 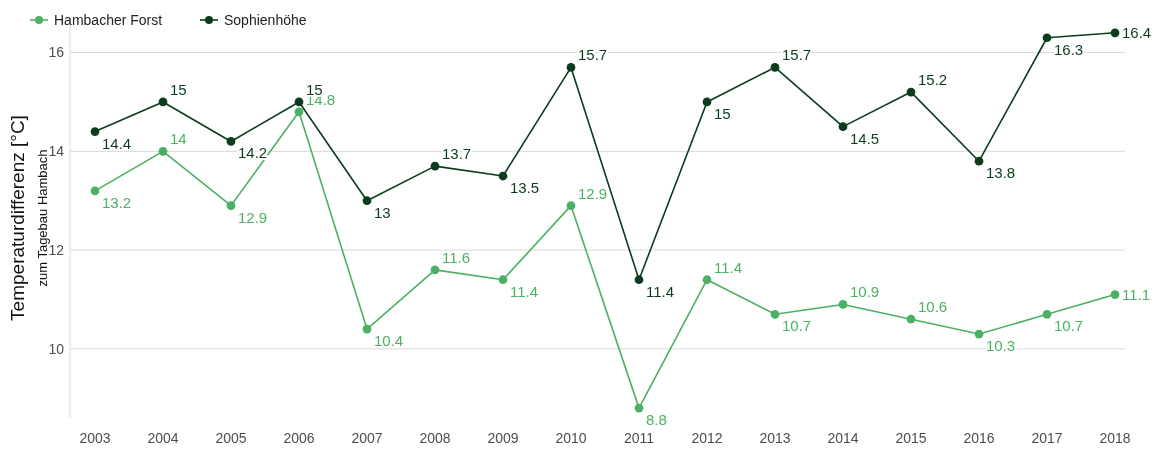 What do you see at coordinates (933, 307) in the screenshot?
I see `data-label: 10.6` at bounding box center [933, 307].